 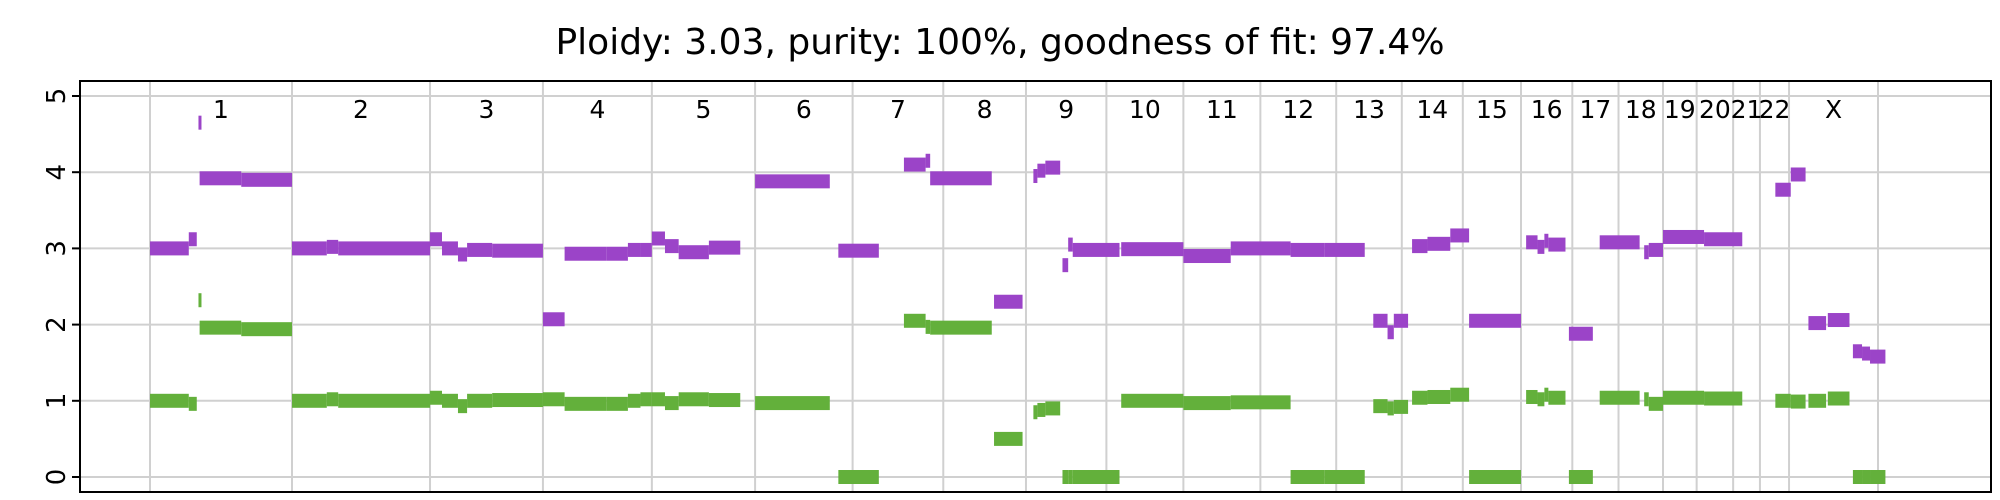 I want to click on chromosome-label: 6, so click(x=804, y=109).